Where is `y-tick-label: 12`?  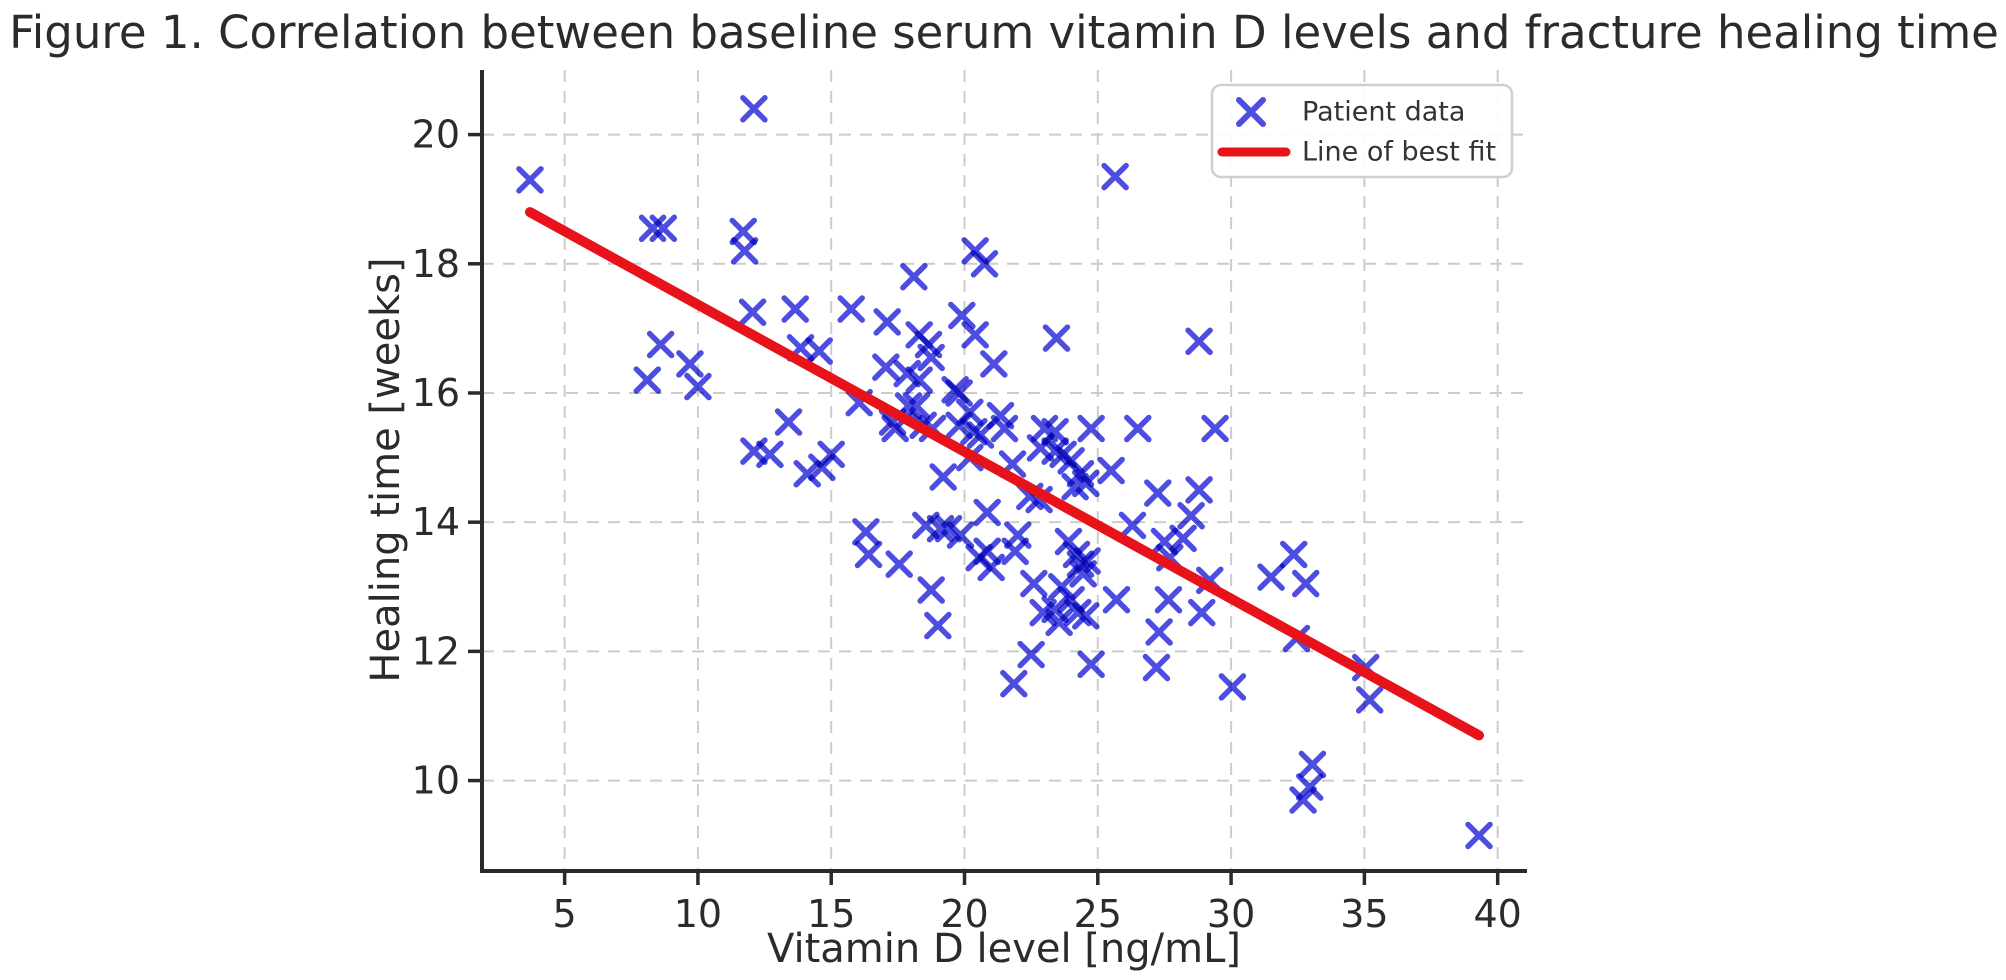 y-tick-label: 12 is located at coordinates (436, 651).